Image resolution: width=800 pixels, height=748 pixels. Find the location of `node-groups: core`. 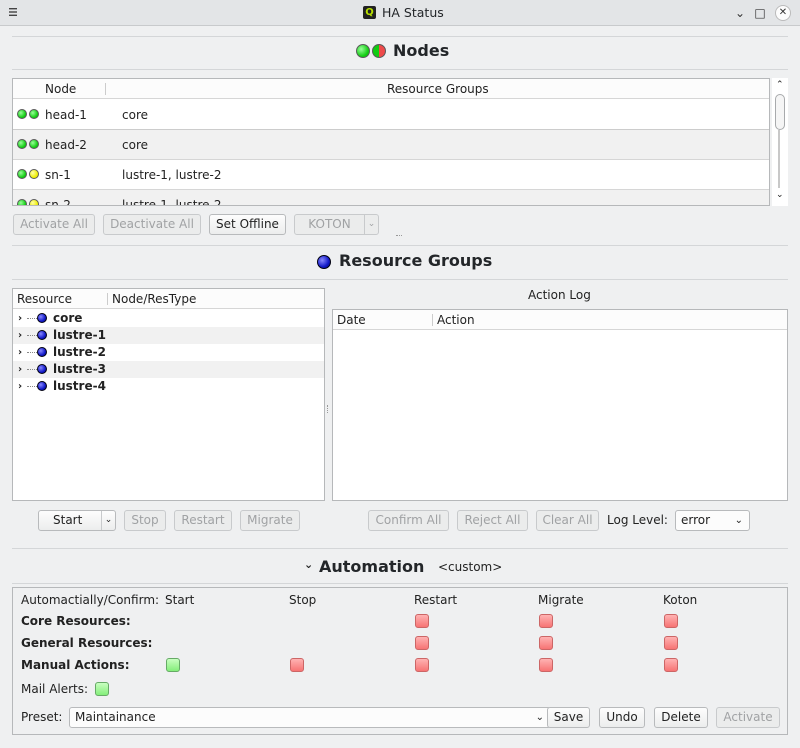

node-groups: core is located at coordinates (135, 145).